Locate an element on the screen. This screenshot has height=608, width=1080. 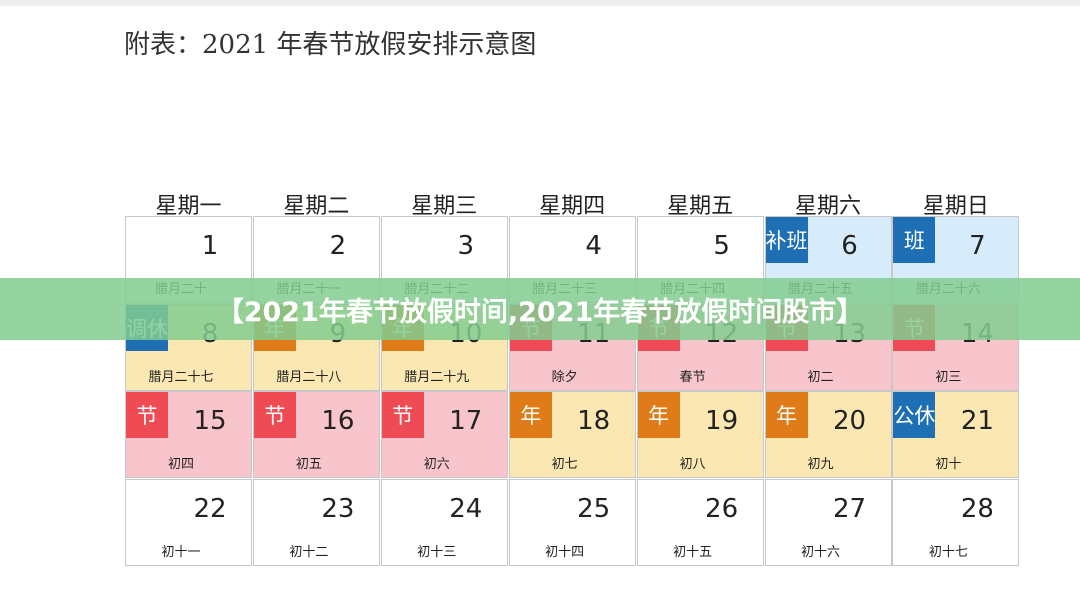
lunar-date: 除夕 is located at coordinates (564, 377).